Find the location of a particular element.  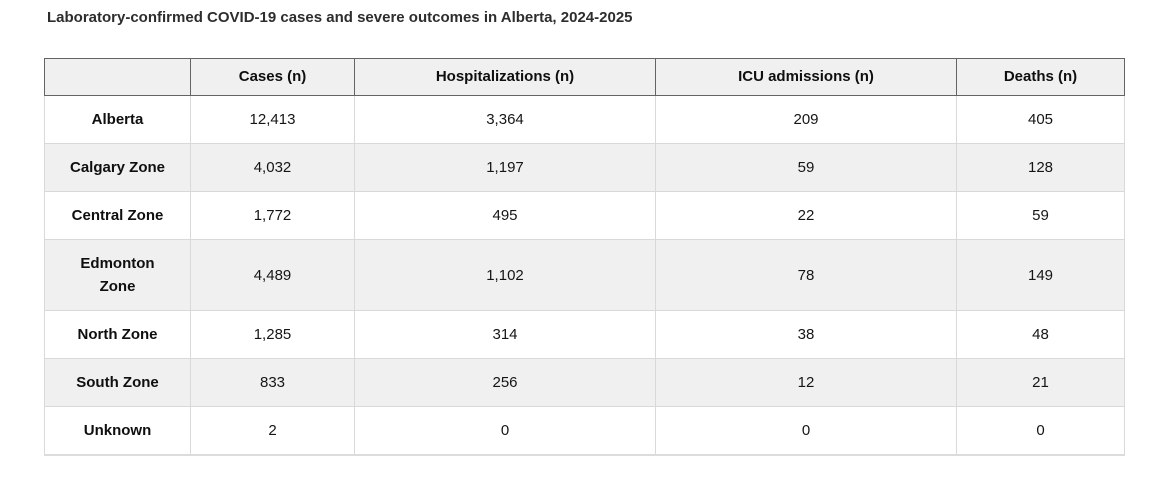

table-cell: 2 is located at coordinates (272, 431).